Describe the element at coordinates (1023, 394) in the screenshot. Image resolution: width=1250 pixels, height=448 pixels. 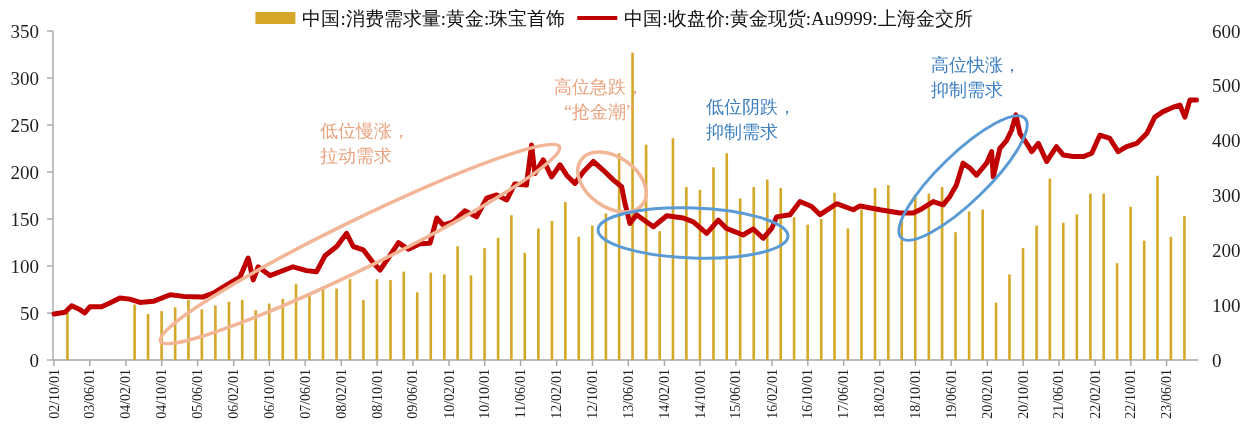
I see `x-tick-label: 20/10/01` at that location.